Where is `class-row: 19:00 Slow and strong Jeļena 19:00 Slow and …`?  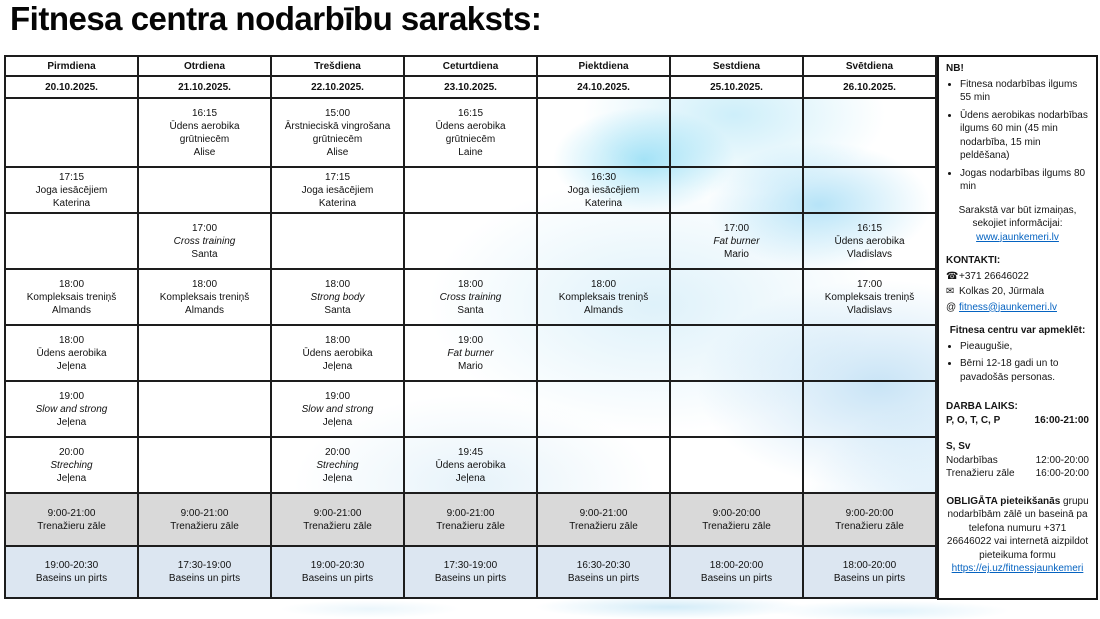 class-row: 19:00 Slow and strong Jeļena 19:00 Slow and … is located at coordinates (470, 409).